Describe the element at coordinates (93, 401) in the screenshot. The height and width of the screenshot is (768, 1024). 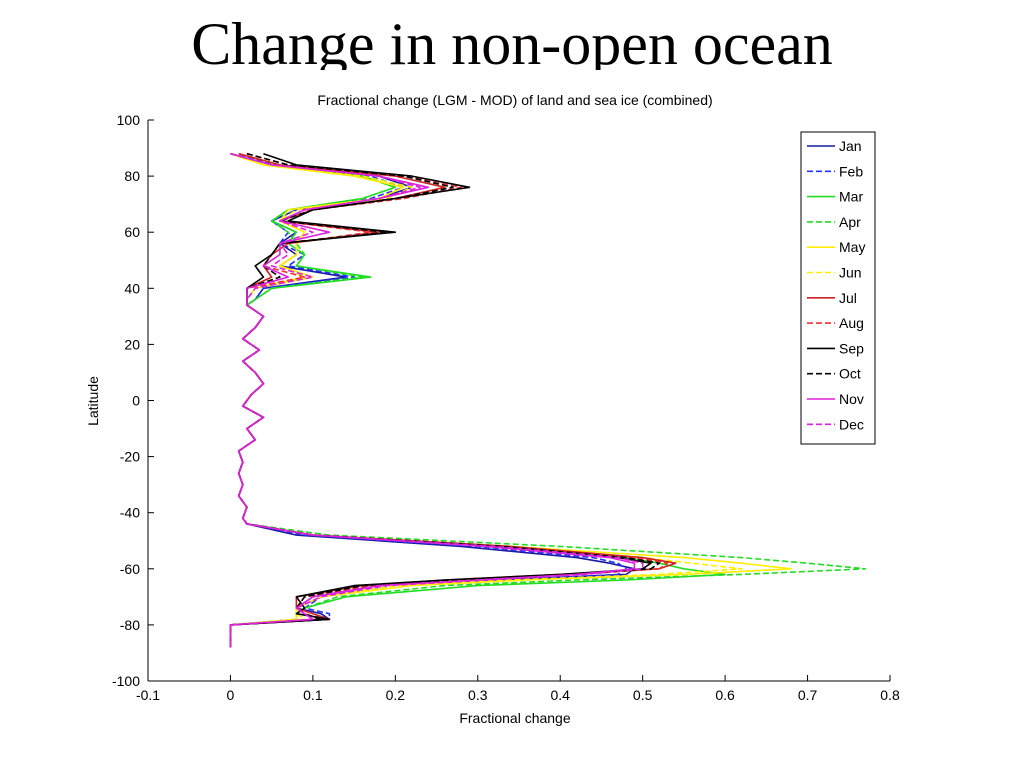
I see `y-axis-label: Latitude` at that location.